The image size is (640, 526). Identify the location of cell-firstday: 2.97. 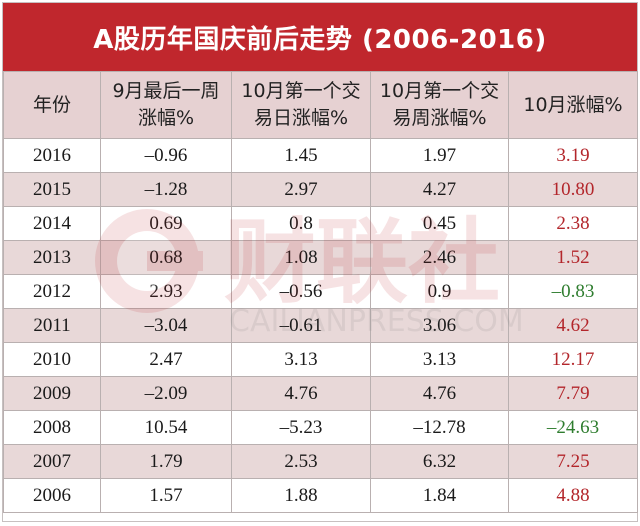
(301, 189).